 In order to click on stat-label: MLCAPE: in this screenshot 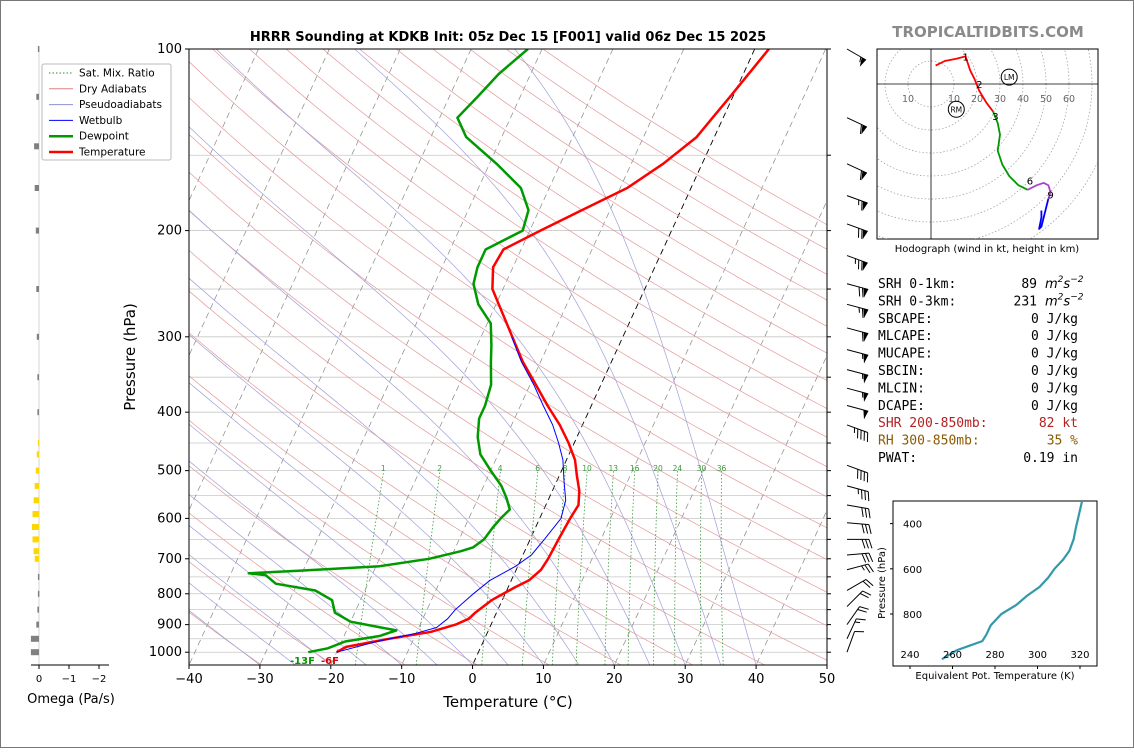, I will do `click(905, 336)`.